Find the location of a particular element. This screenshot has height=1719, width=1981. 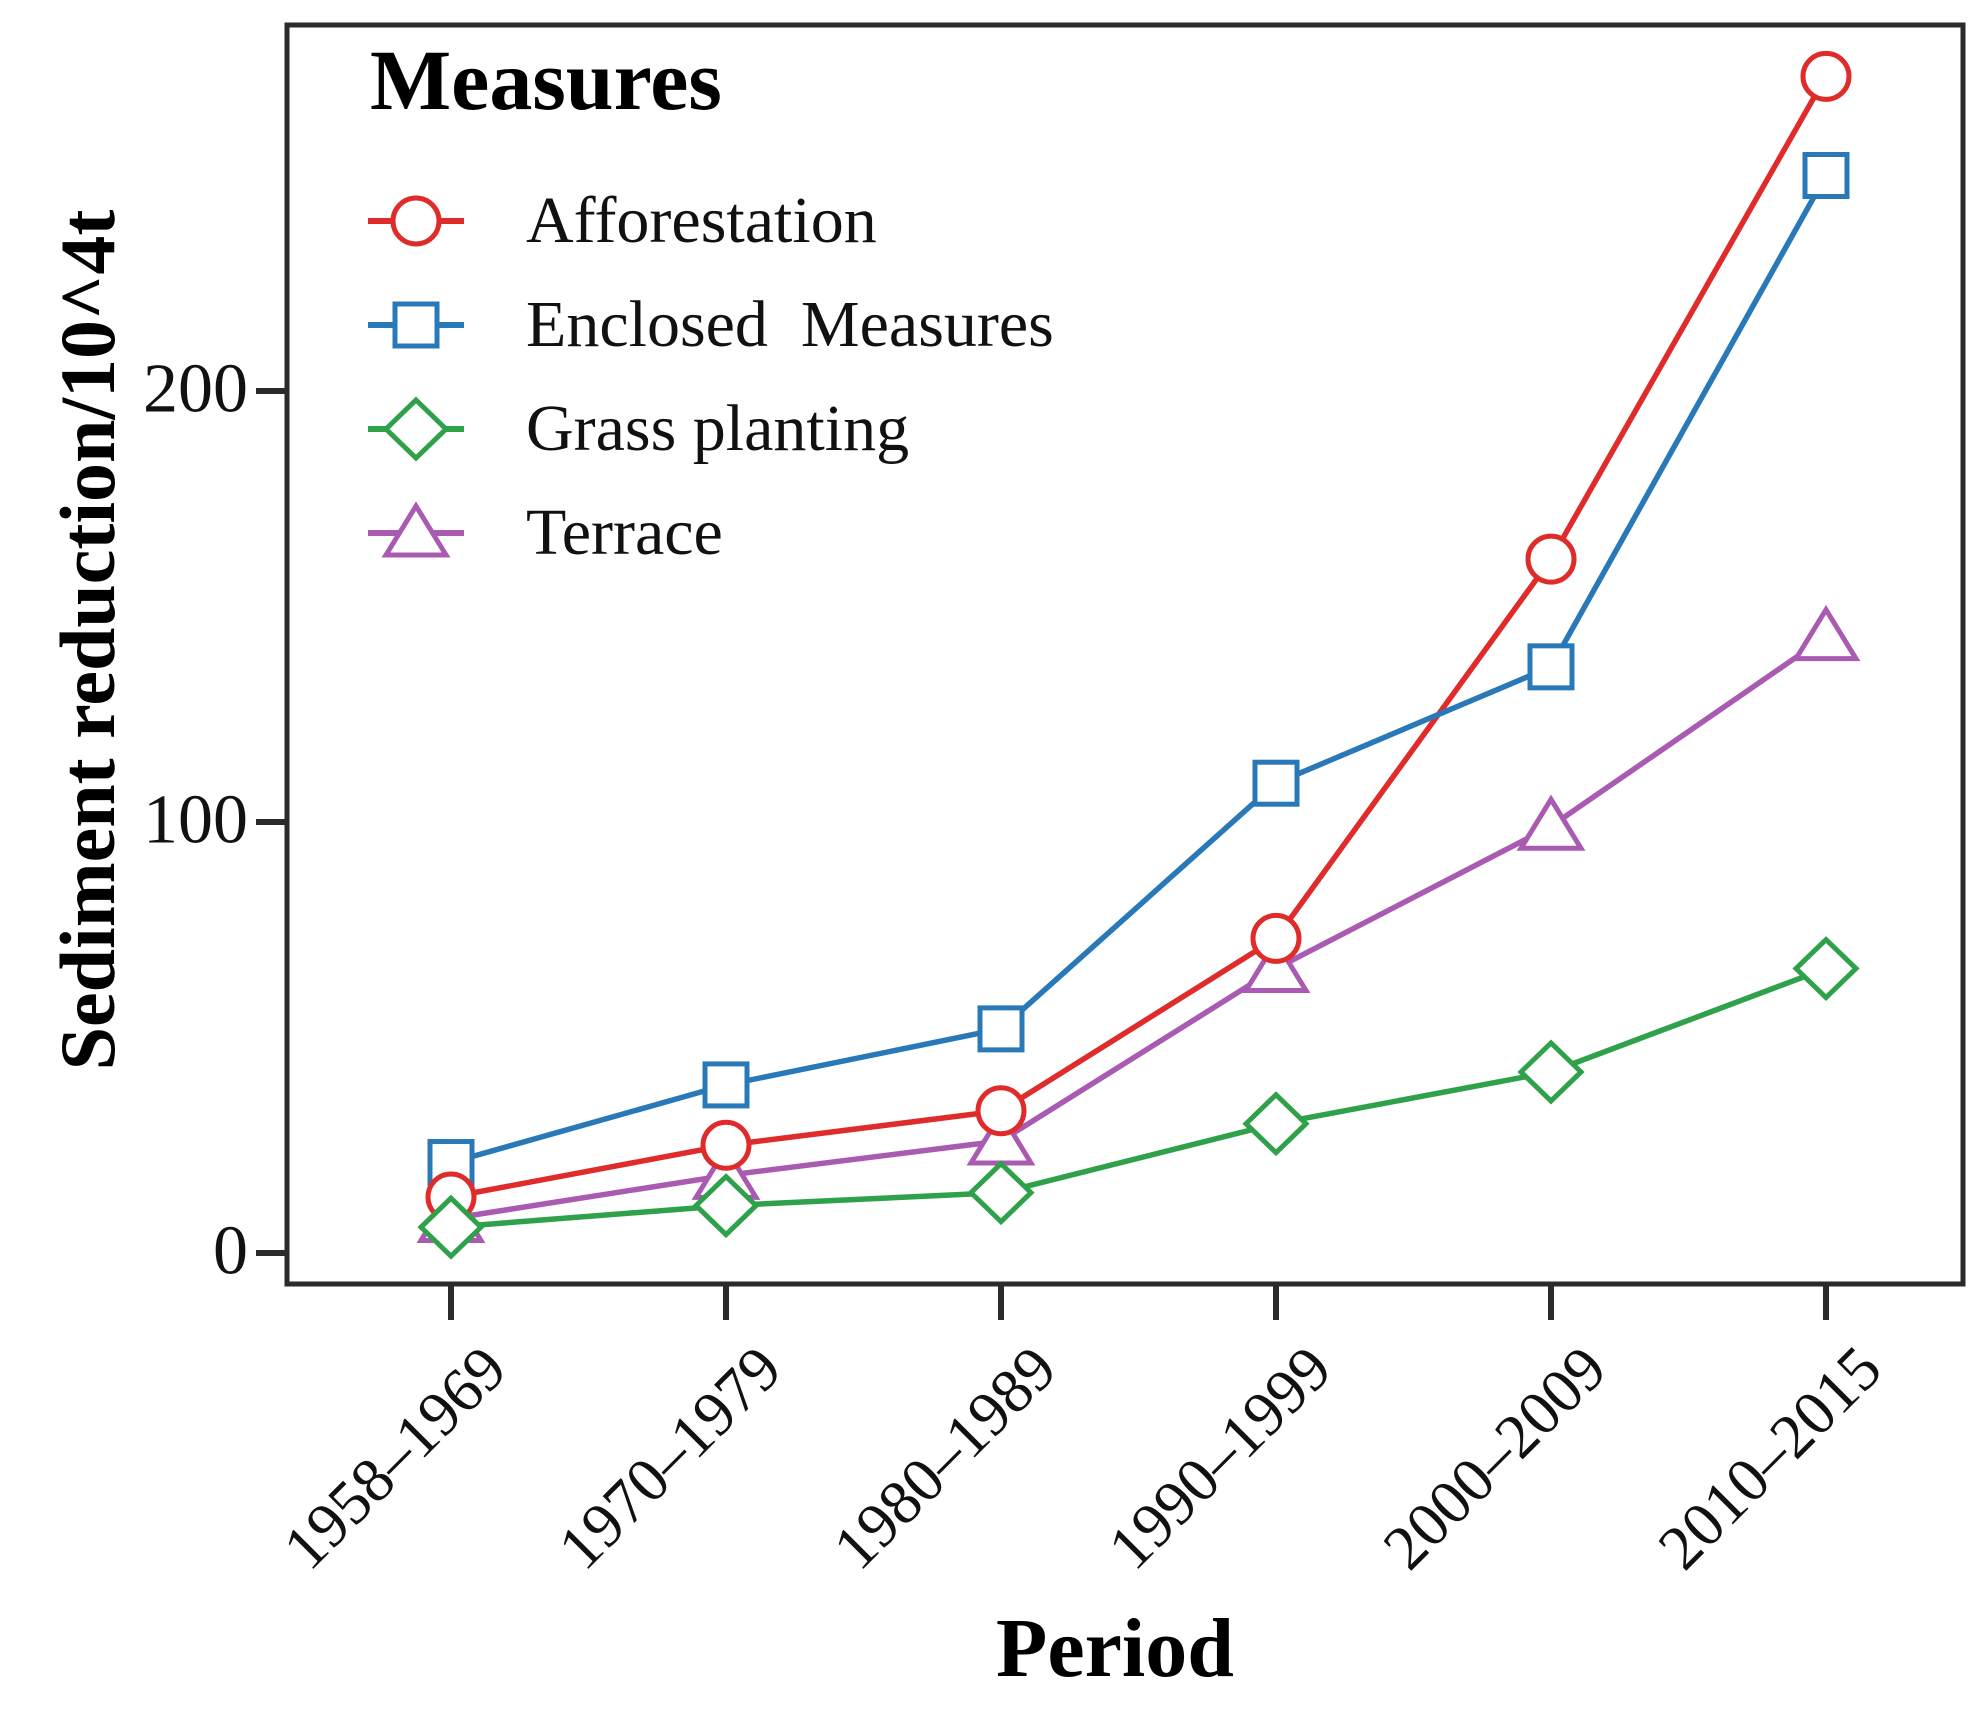

legend-item-enclosed-measures: Enclosed Measures is located at coordinates (711, 324).